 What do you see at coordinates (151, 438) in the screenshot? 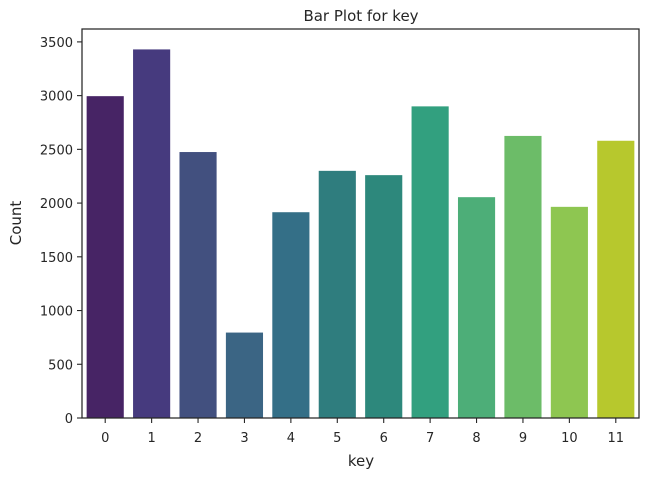
I see `x-tick-label: 1` at bounding box center [151, 438].